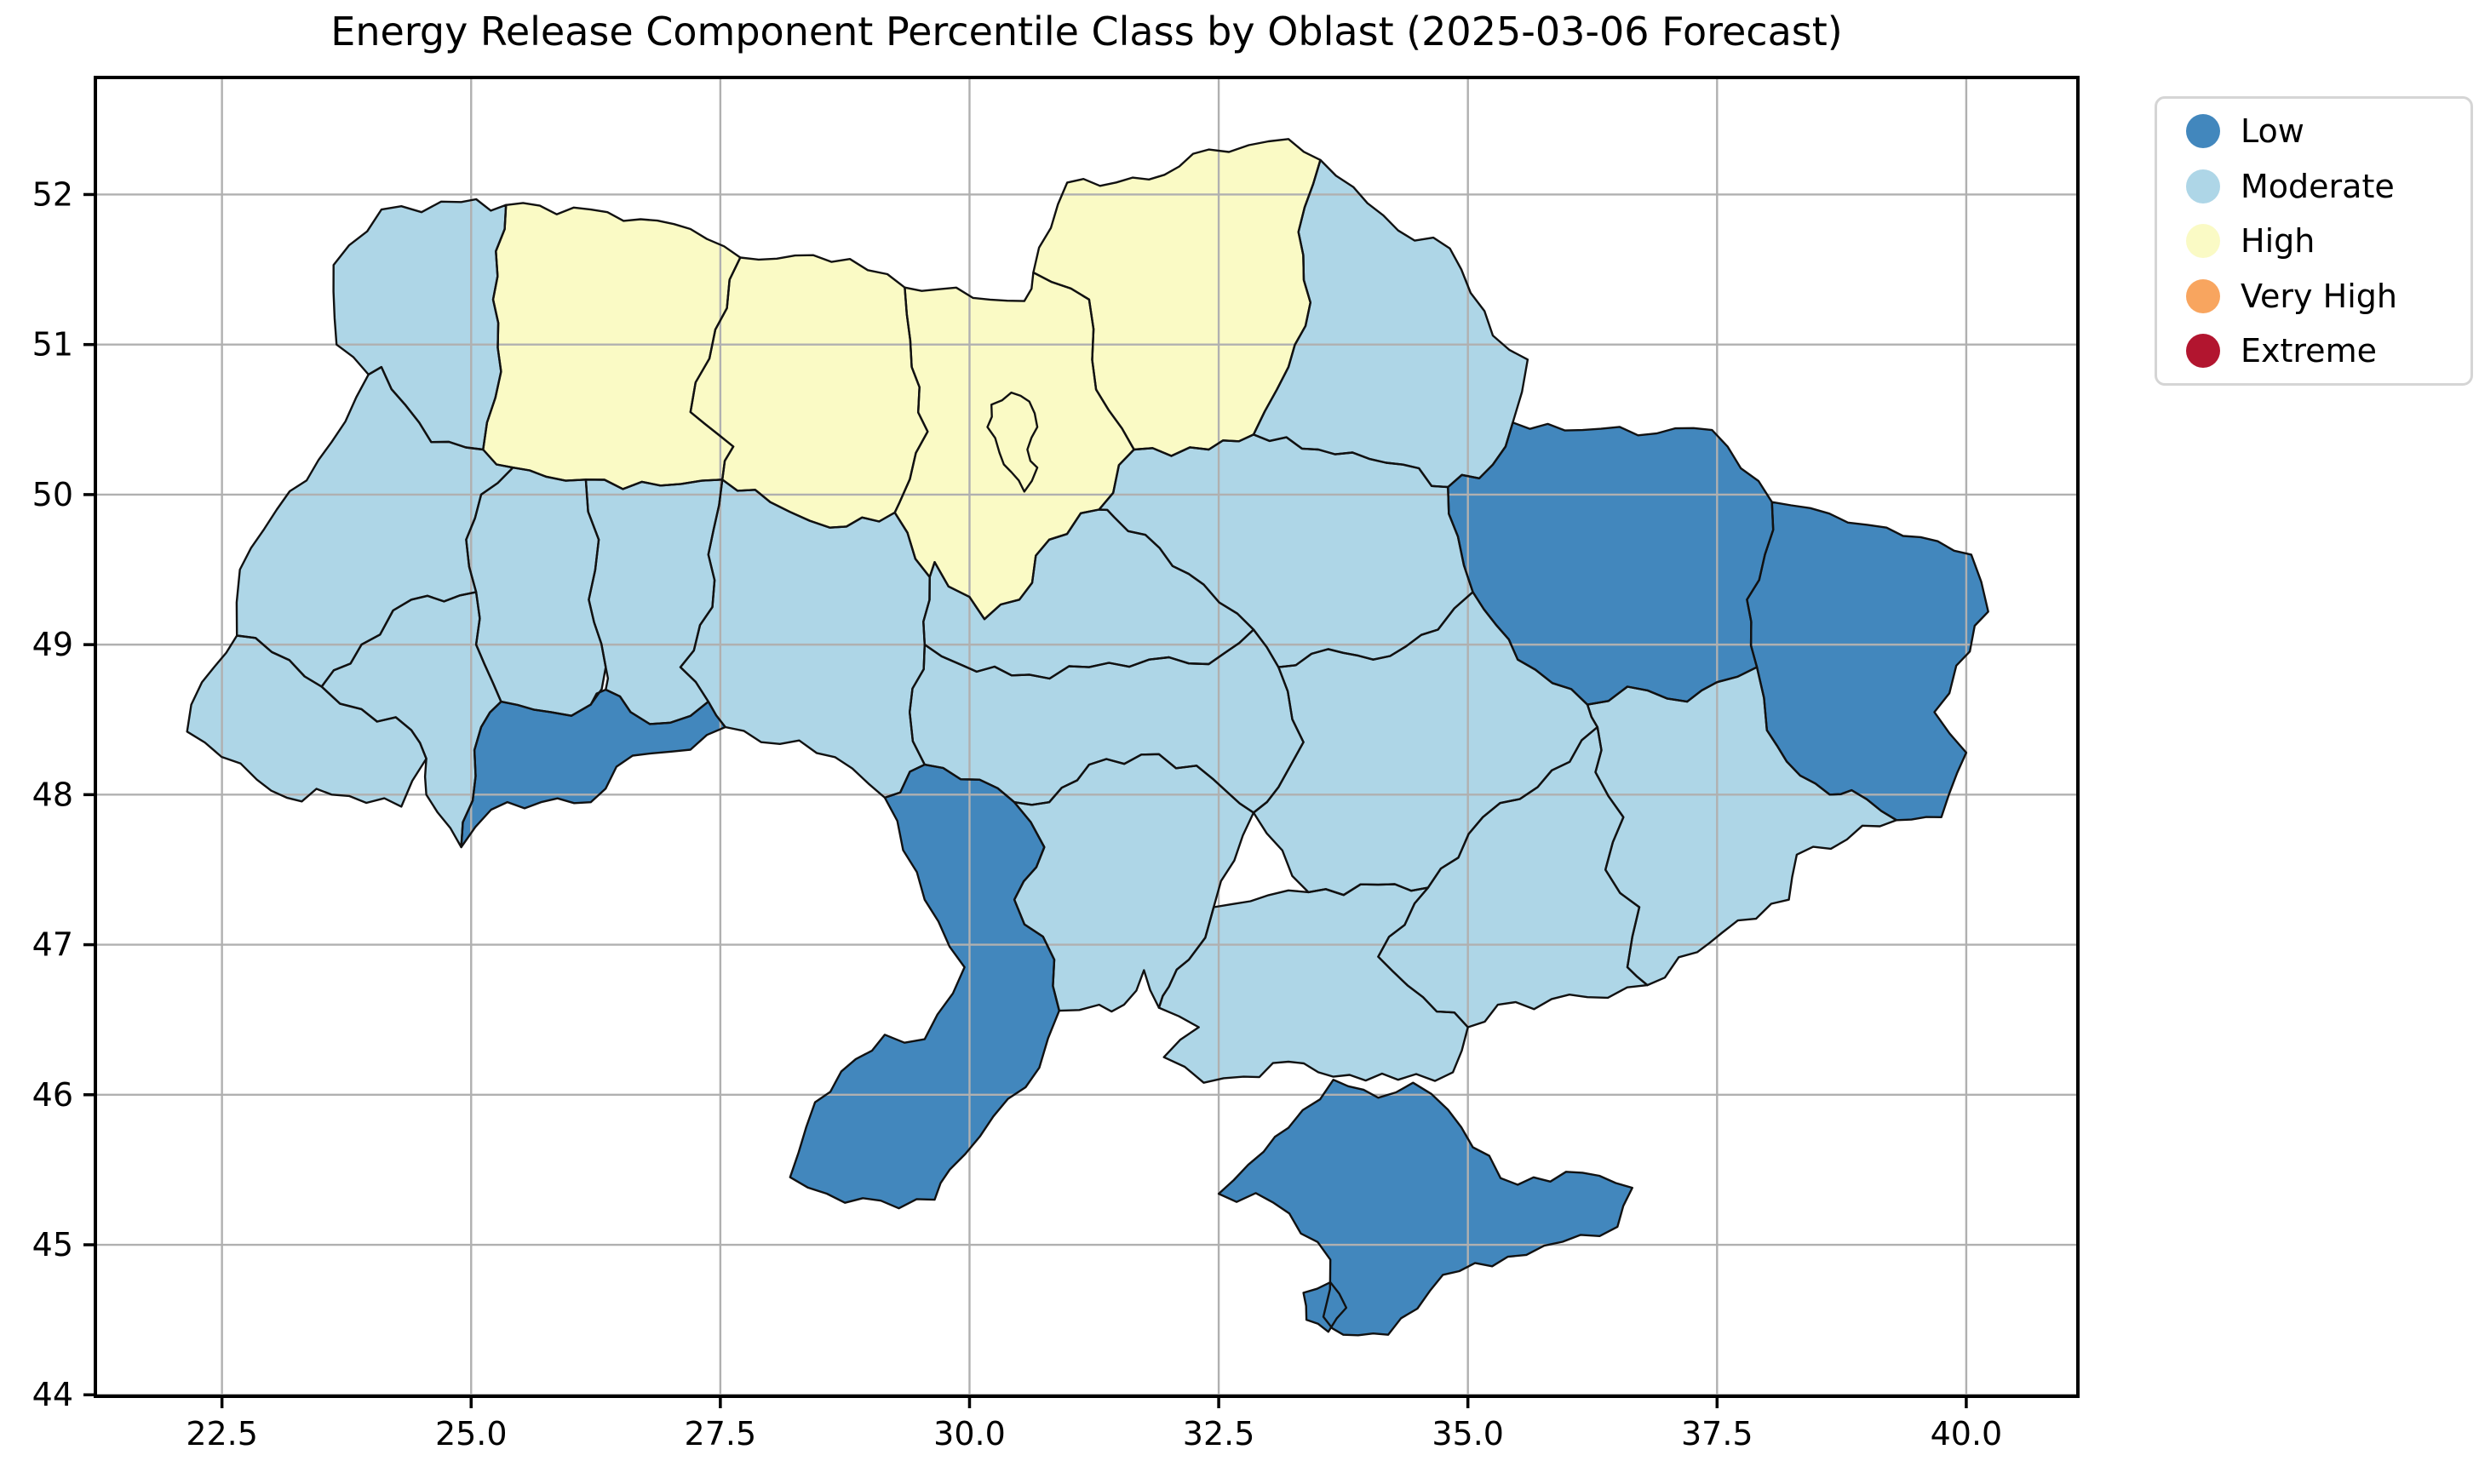 Image resolution: width=2479 pixels, height=1484 pixels. What do you see at coordinates (1868, 661) in the screenshot?
I see `region-luhansk` at bounding box center [1868, 661].